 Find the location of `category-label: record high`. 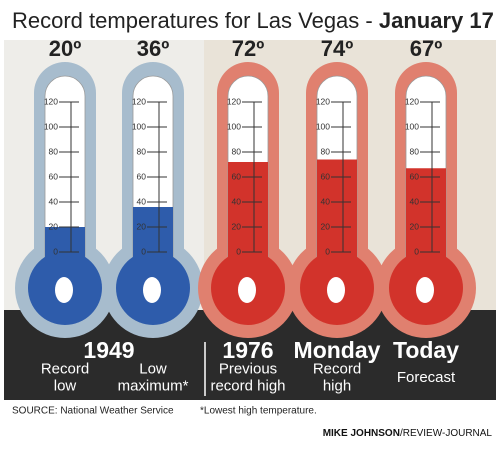

category-label: record high is located at coordinates (247, 385).